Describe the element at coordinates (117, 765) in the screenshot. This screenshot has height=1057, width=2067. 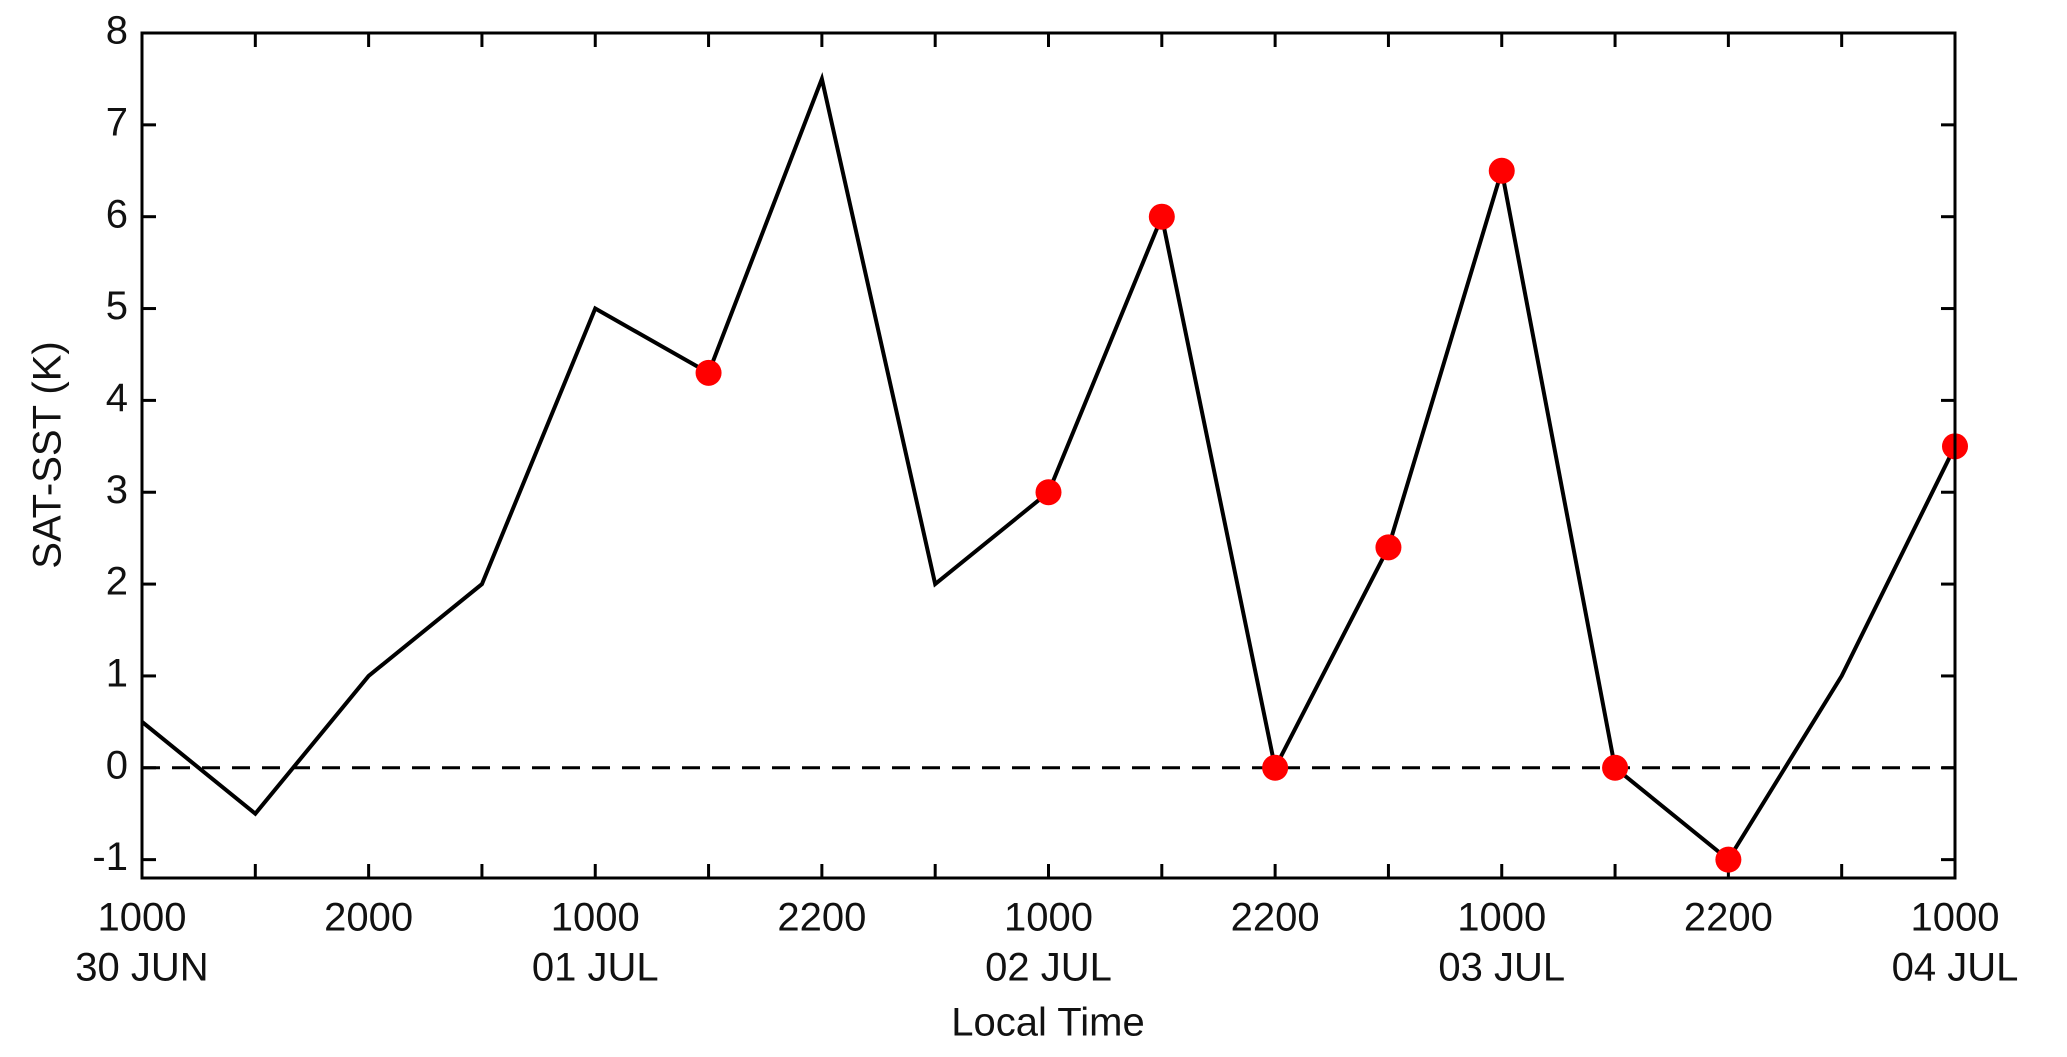
I see `y-tick-label: 0` at that location.